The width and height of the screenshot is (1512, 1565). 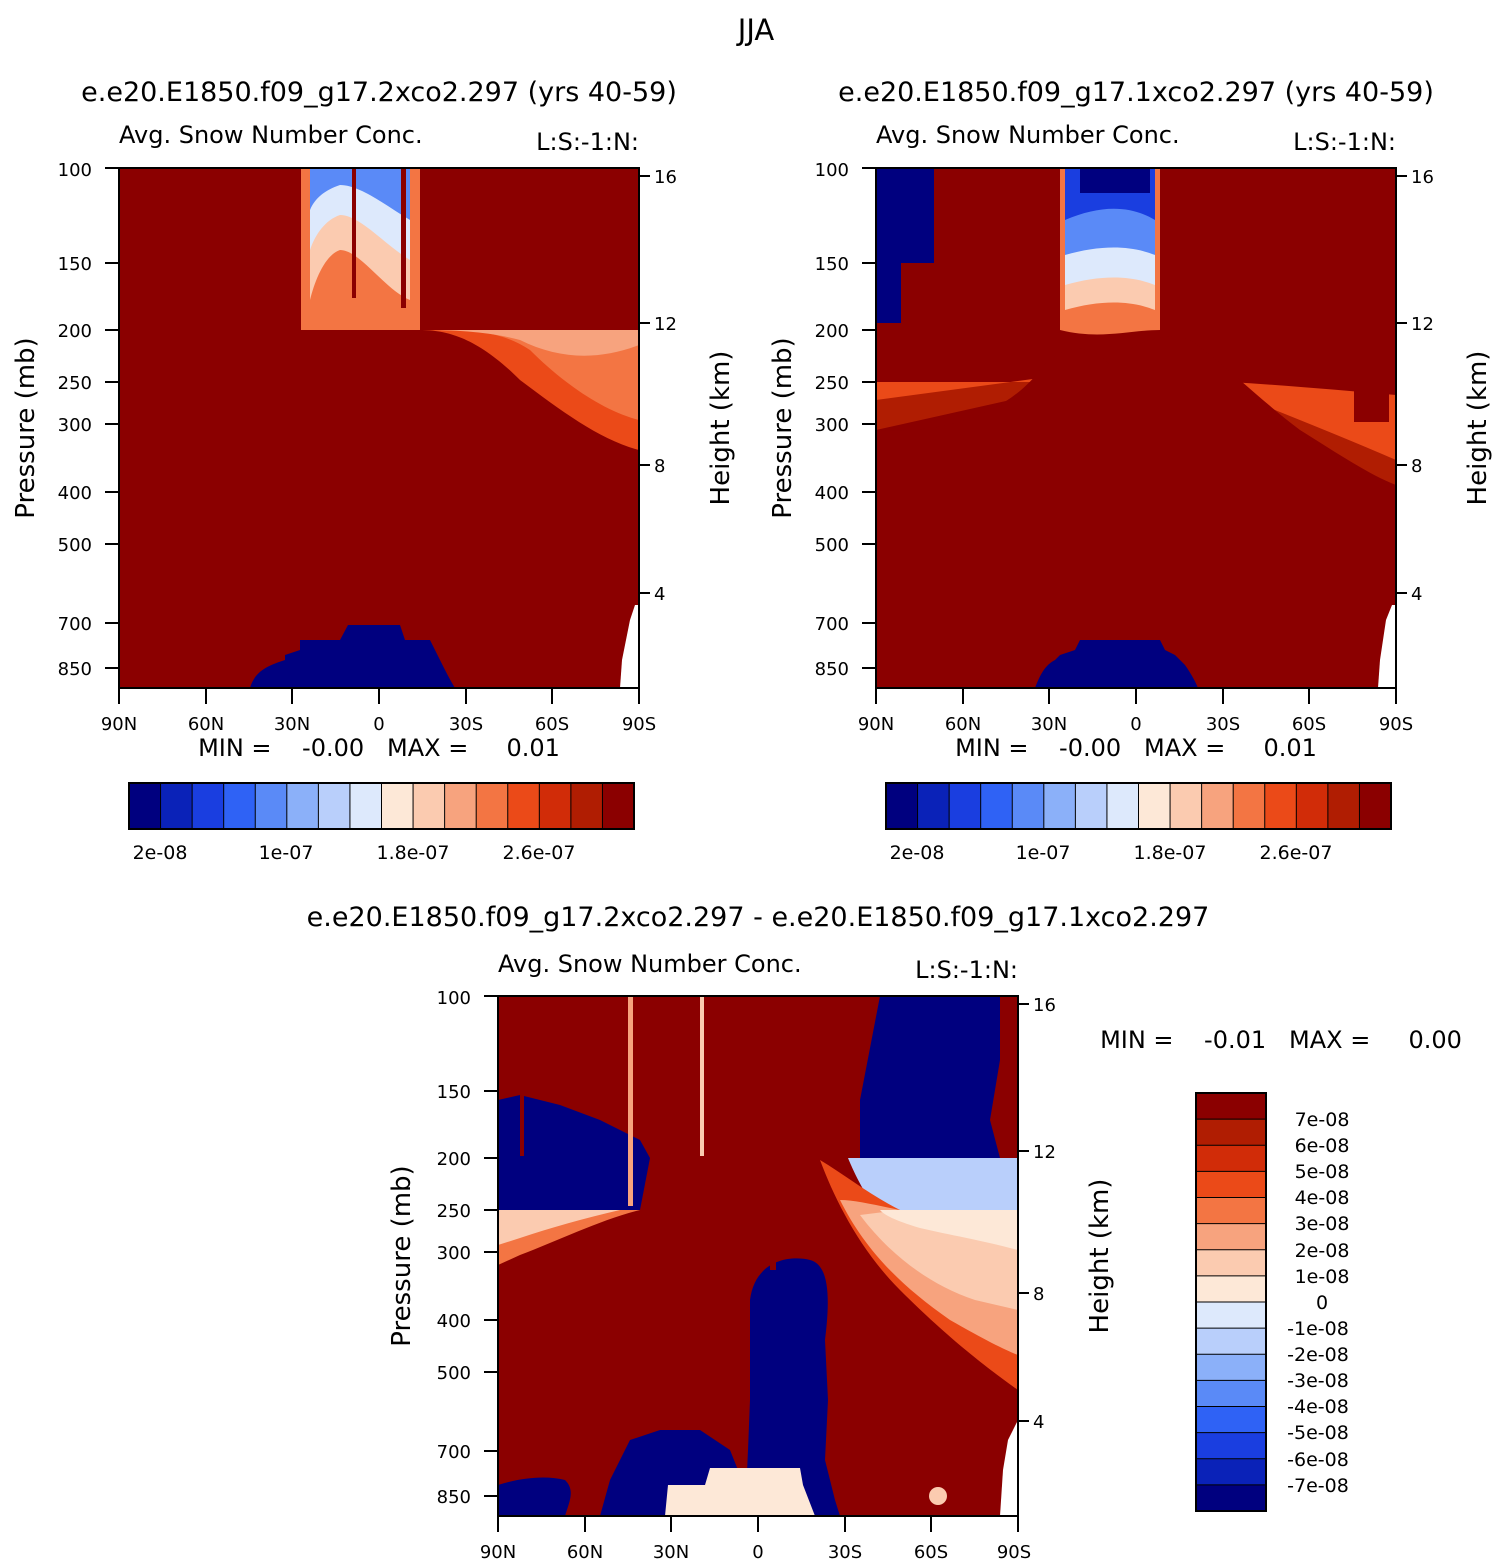 What do you see at coordinates (534, 1496) in the screenshot?
I see `contour-lower-left-patch` at bounding box center [534, 1496].